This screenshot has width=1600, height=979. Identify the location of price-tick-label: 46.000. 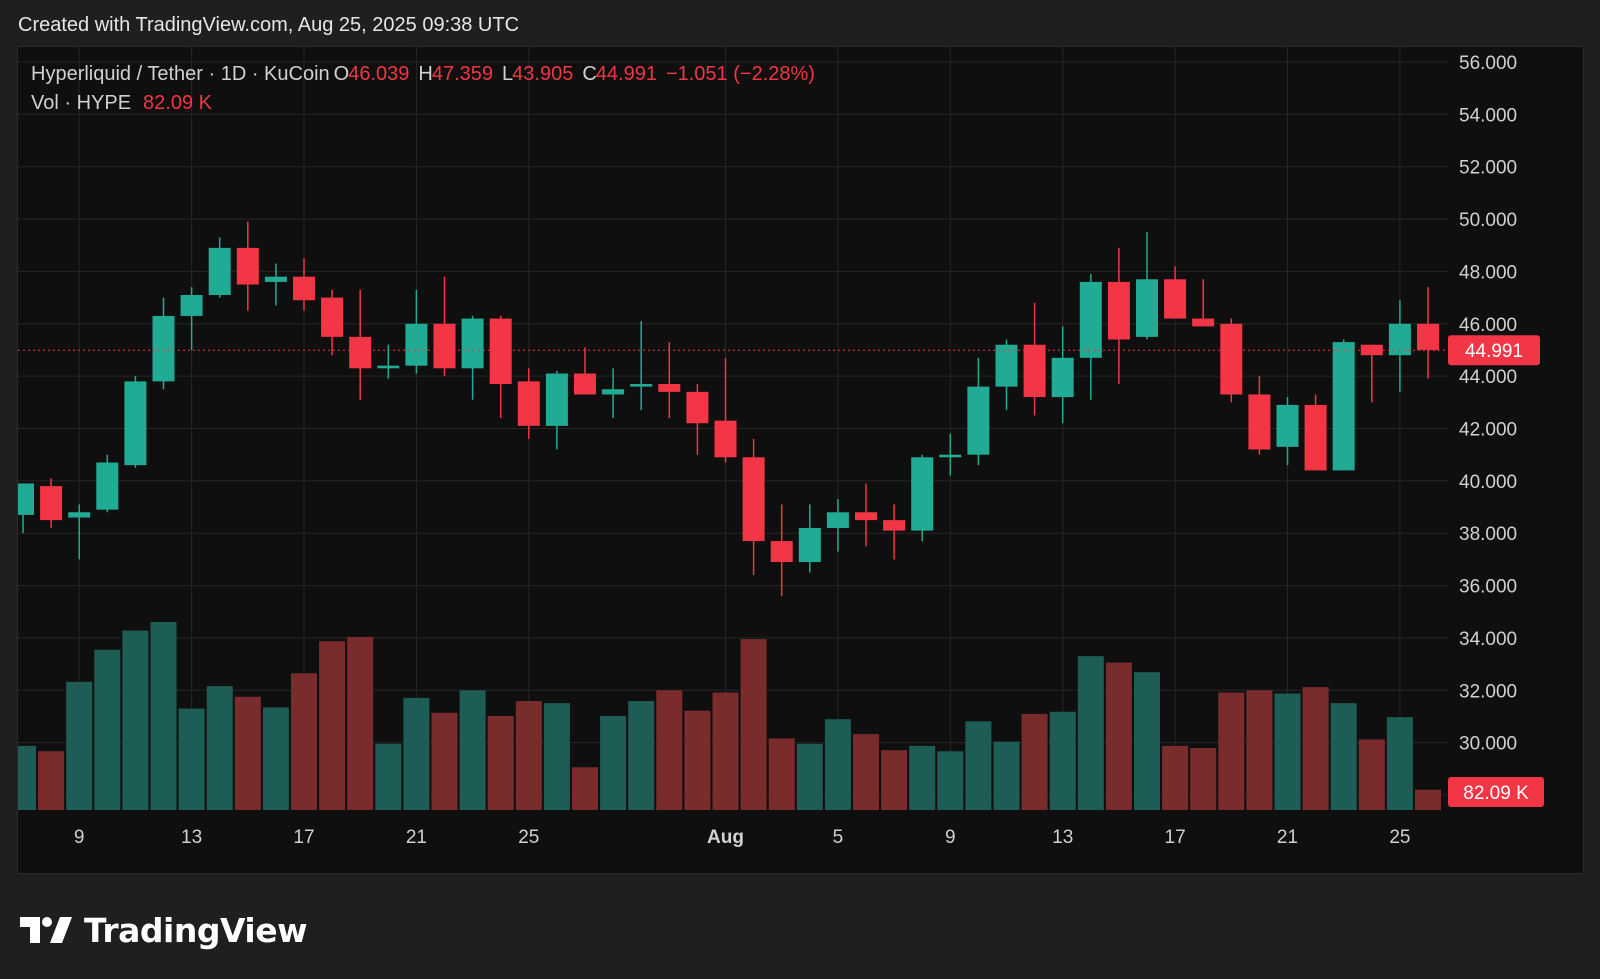
(1488, 325).